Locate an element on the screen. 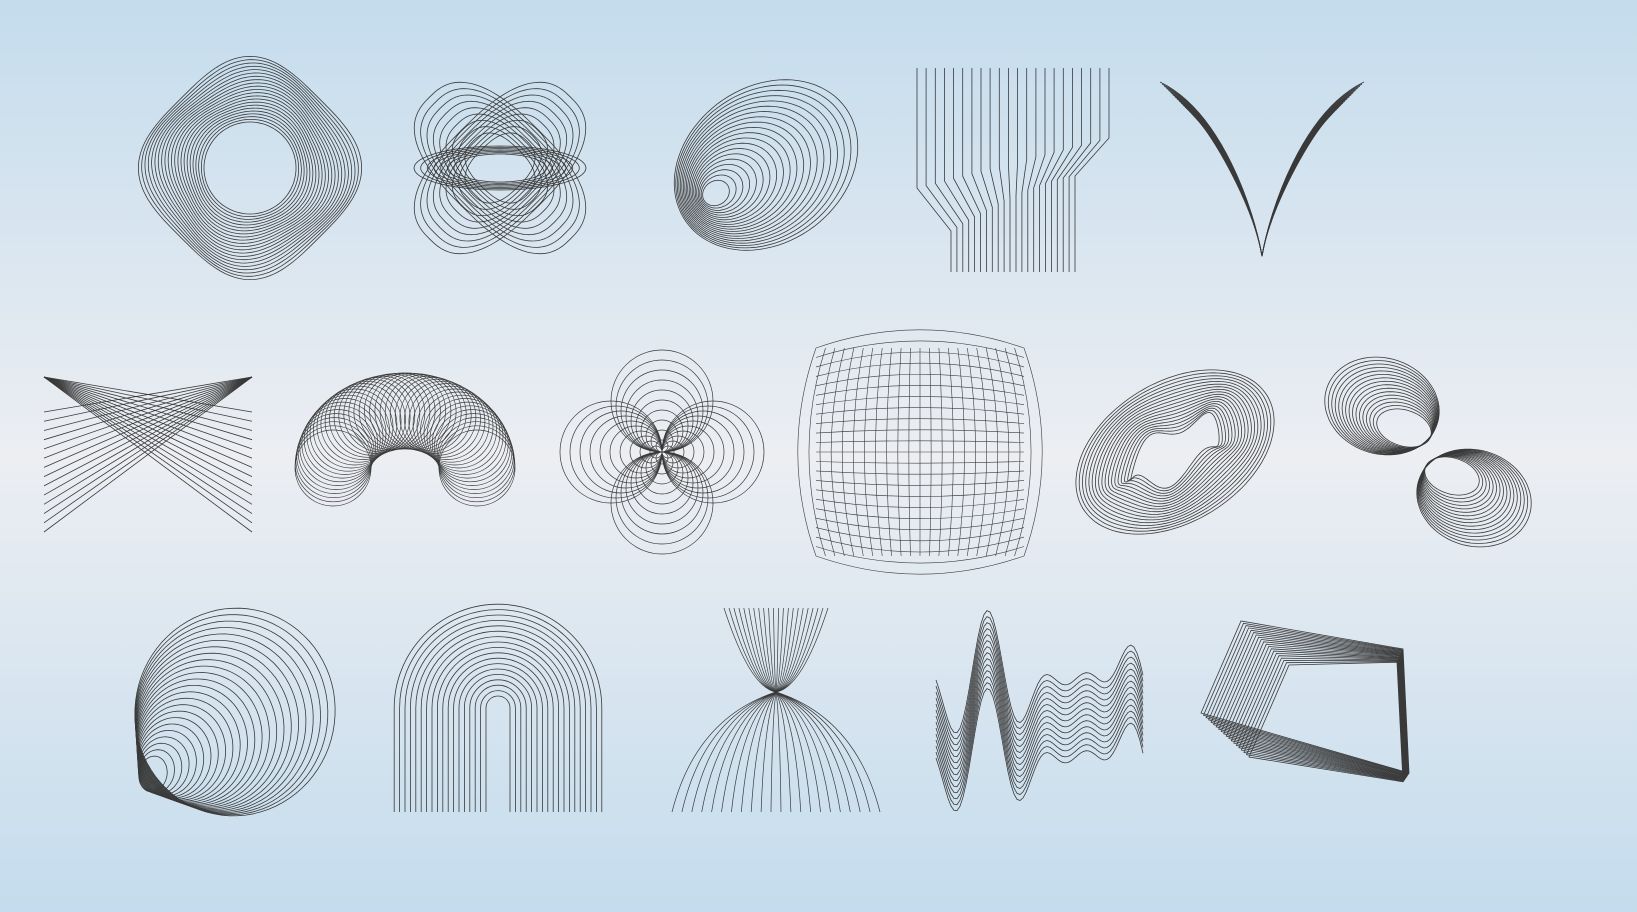  crossing-rays-shape is located at coordinates (148, 454).